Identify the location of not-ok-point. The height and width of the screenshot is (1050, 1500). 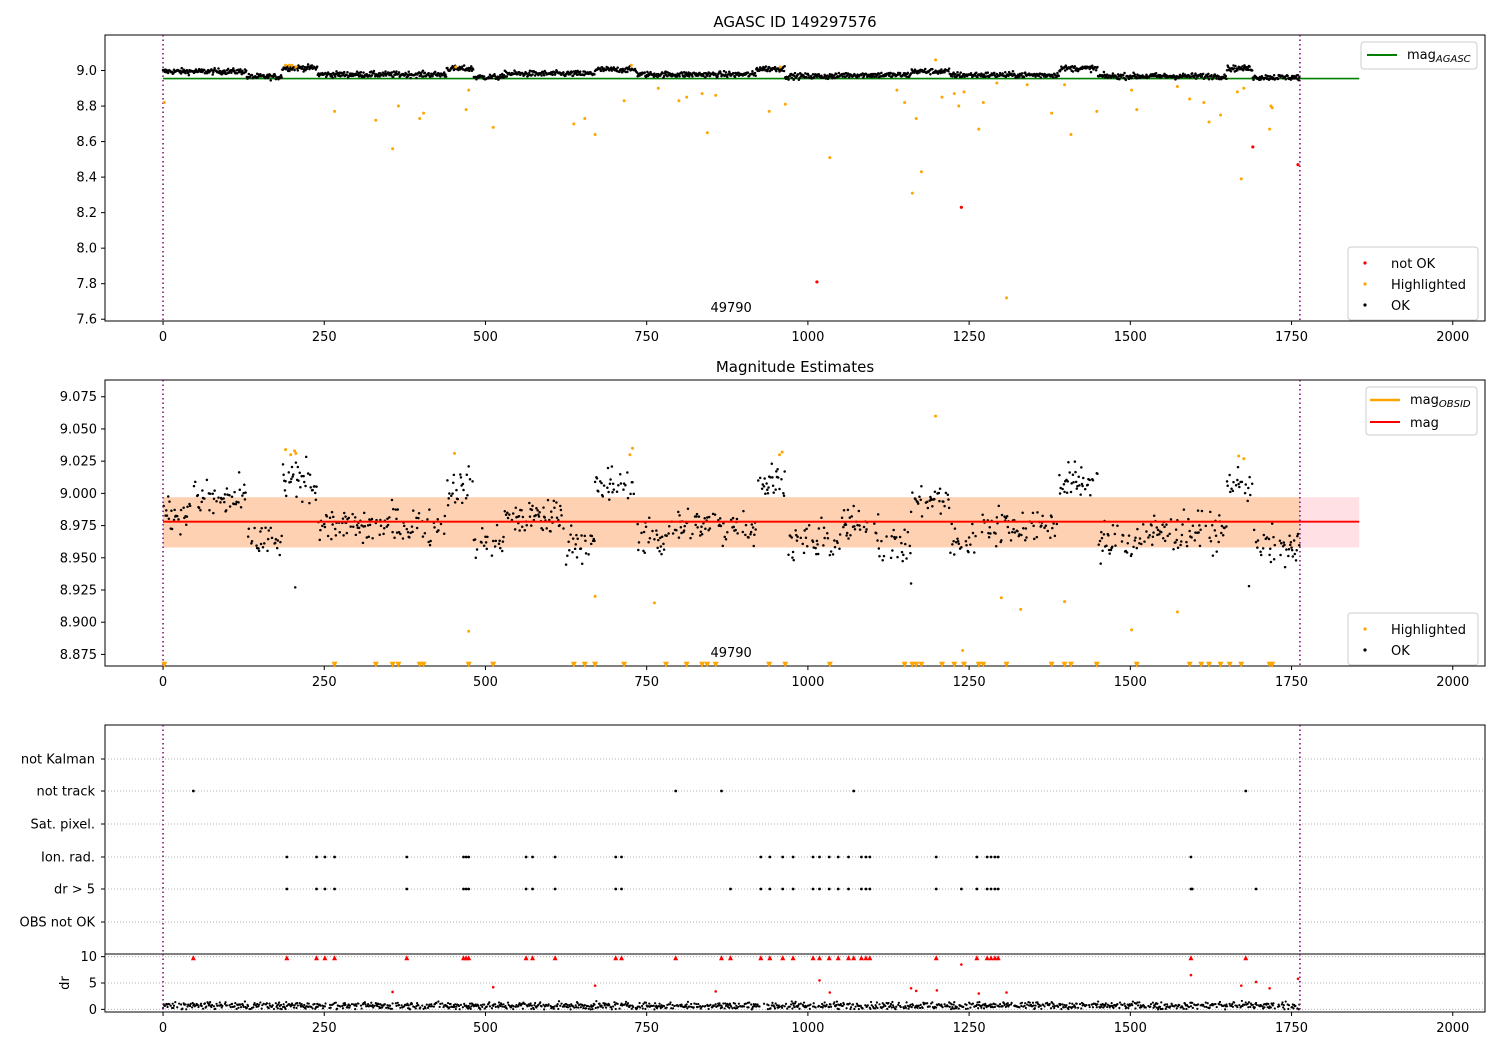
(1298, 165).